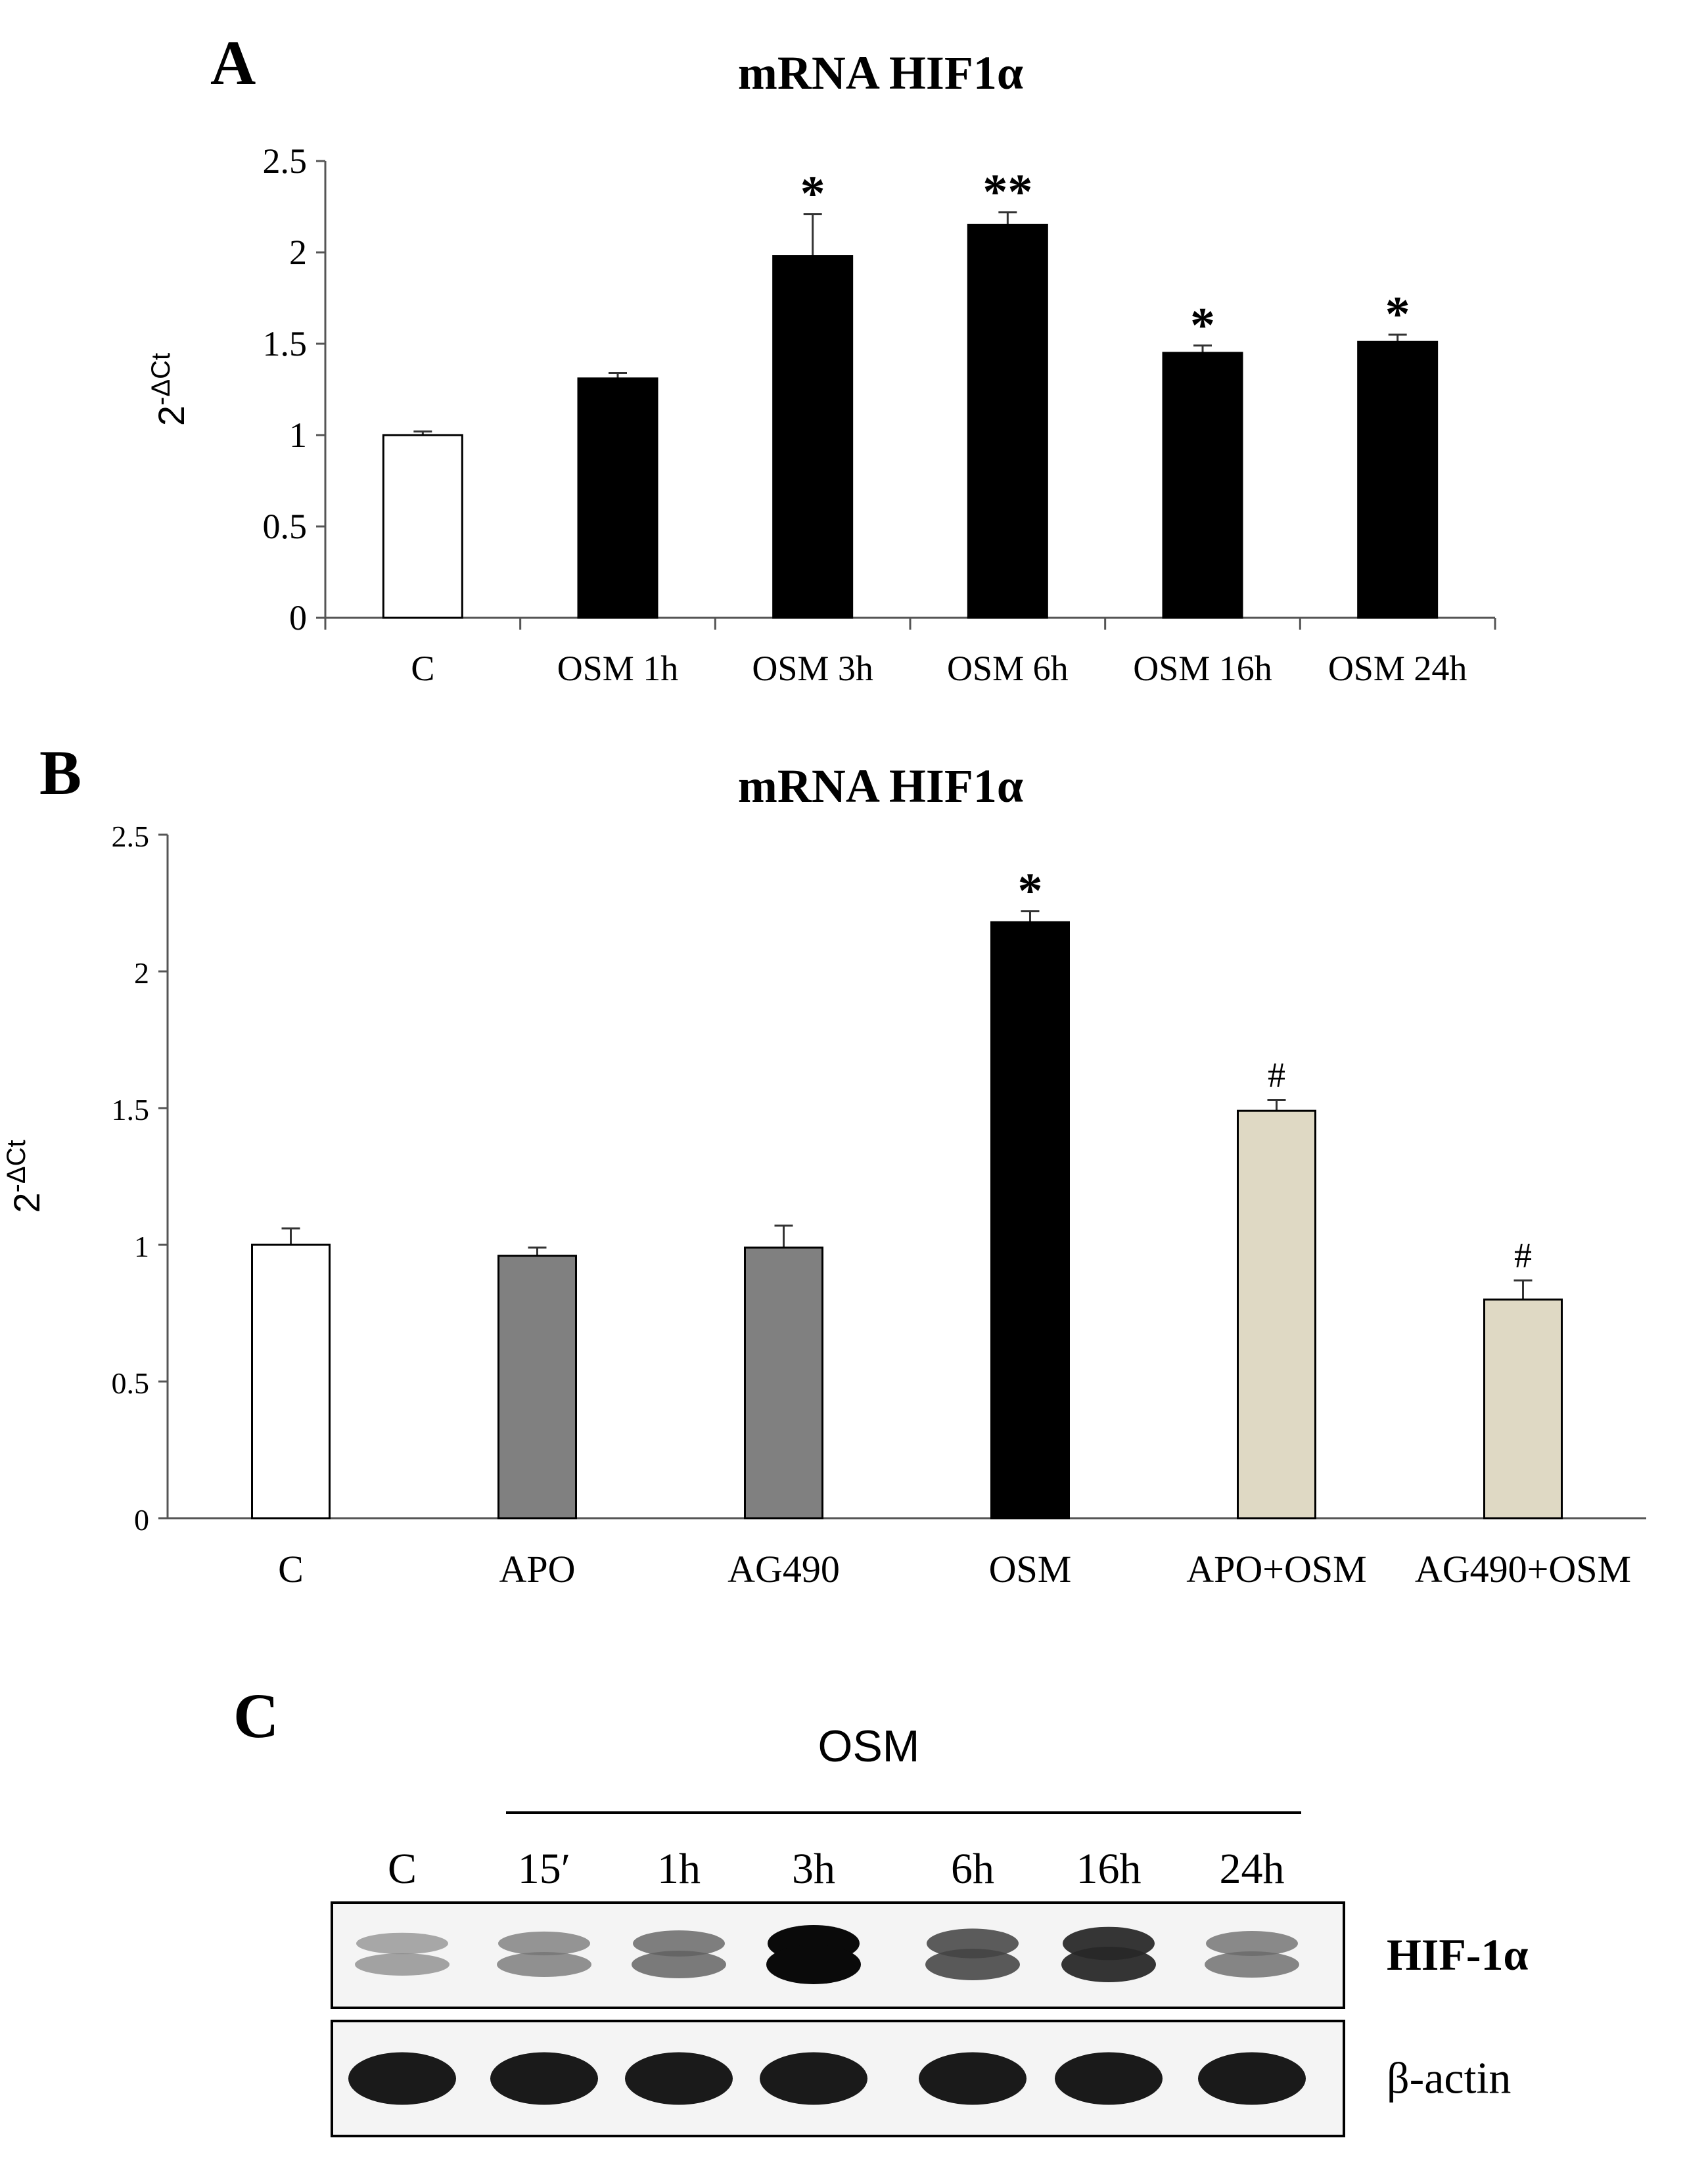  I want to click on x-tick-label: OSM 1h, so click(618, 668).